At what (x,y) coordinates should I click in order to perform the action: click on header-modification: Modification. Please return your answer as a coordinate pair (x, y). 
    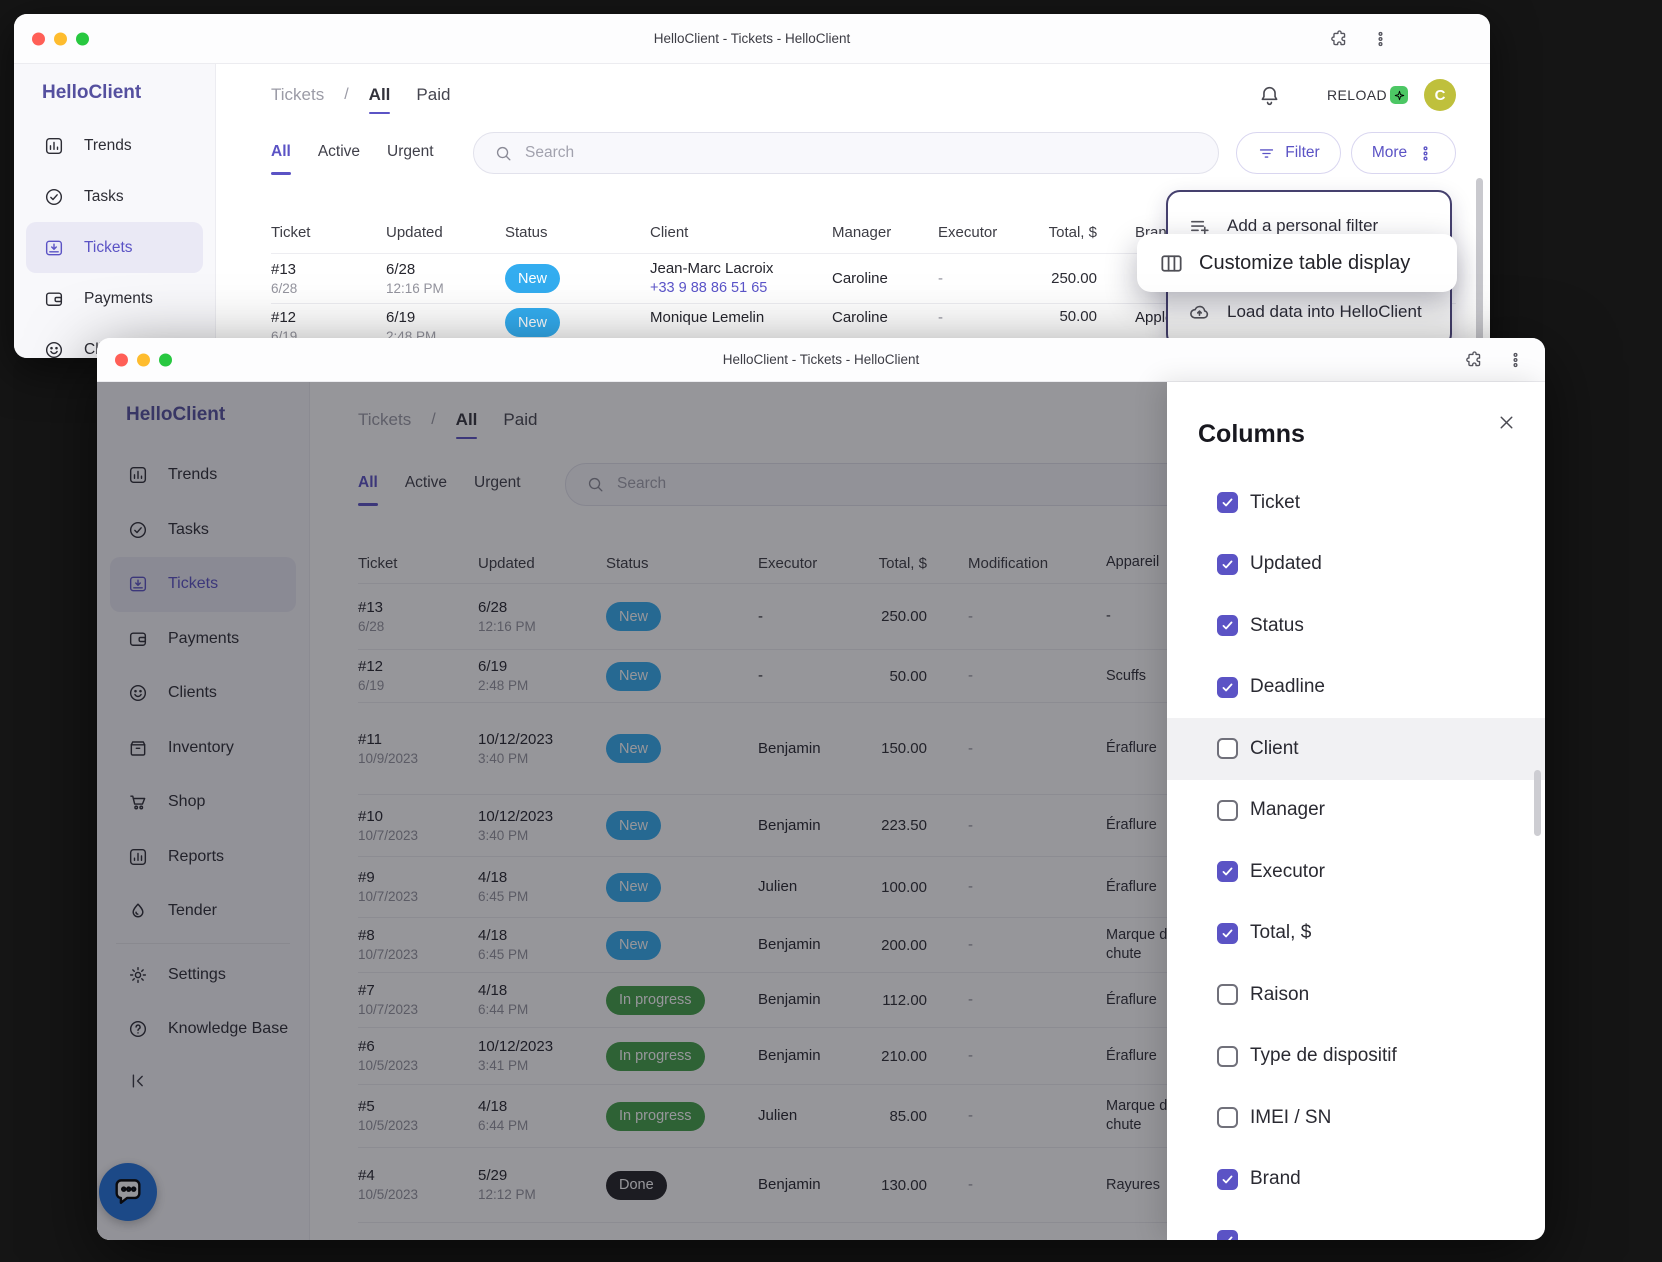
    Looking at the image, I should click on (1008, 563).